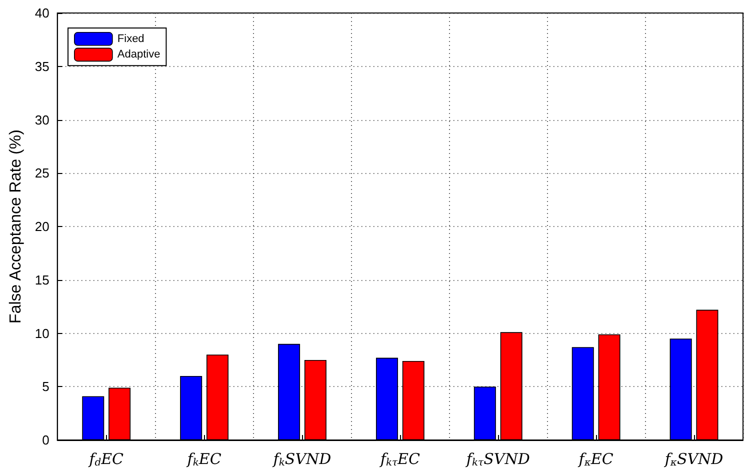 The width and height of the screenshot is (751, 471). Describe the element at coordinates (130, 38) in the screenshot. I see `legend-label: Fixed` at that location.